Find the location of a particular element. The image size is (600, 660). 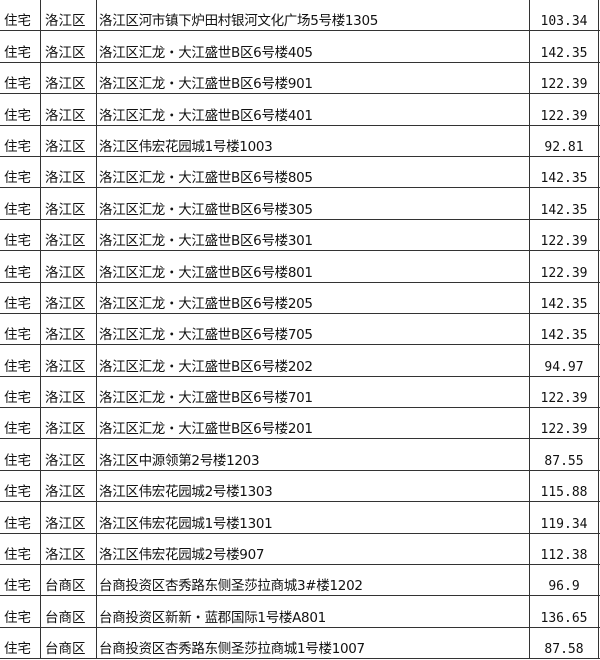

table-row: 住宅 洛江区 洛江区汇龙・大江盛世B区6号楼301 122.39 is located at coordinates (300, 235).